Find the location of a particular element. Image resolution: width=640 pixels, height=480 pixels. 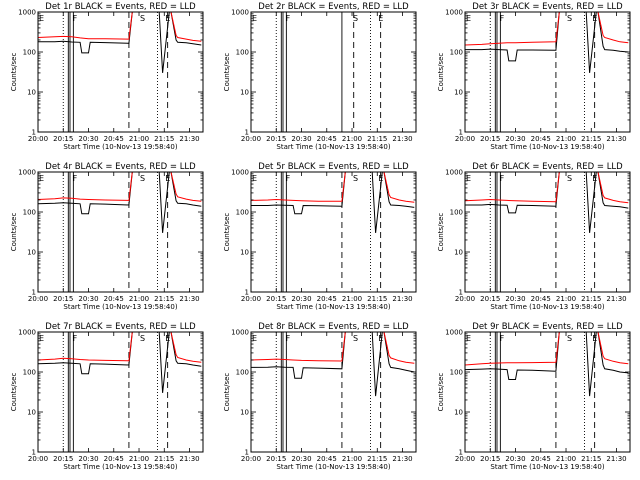

chart-title: Det 6r BLACK = Events, RED = LLD is located at coordinates (547, 167).